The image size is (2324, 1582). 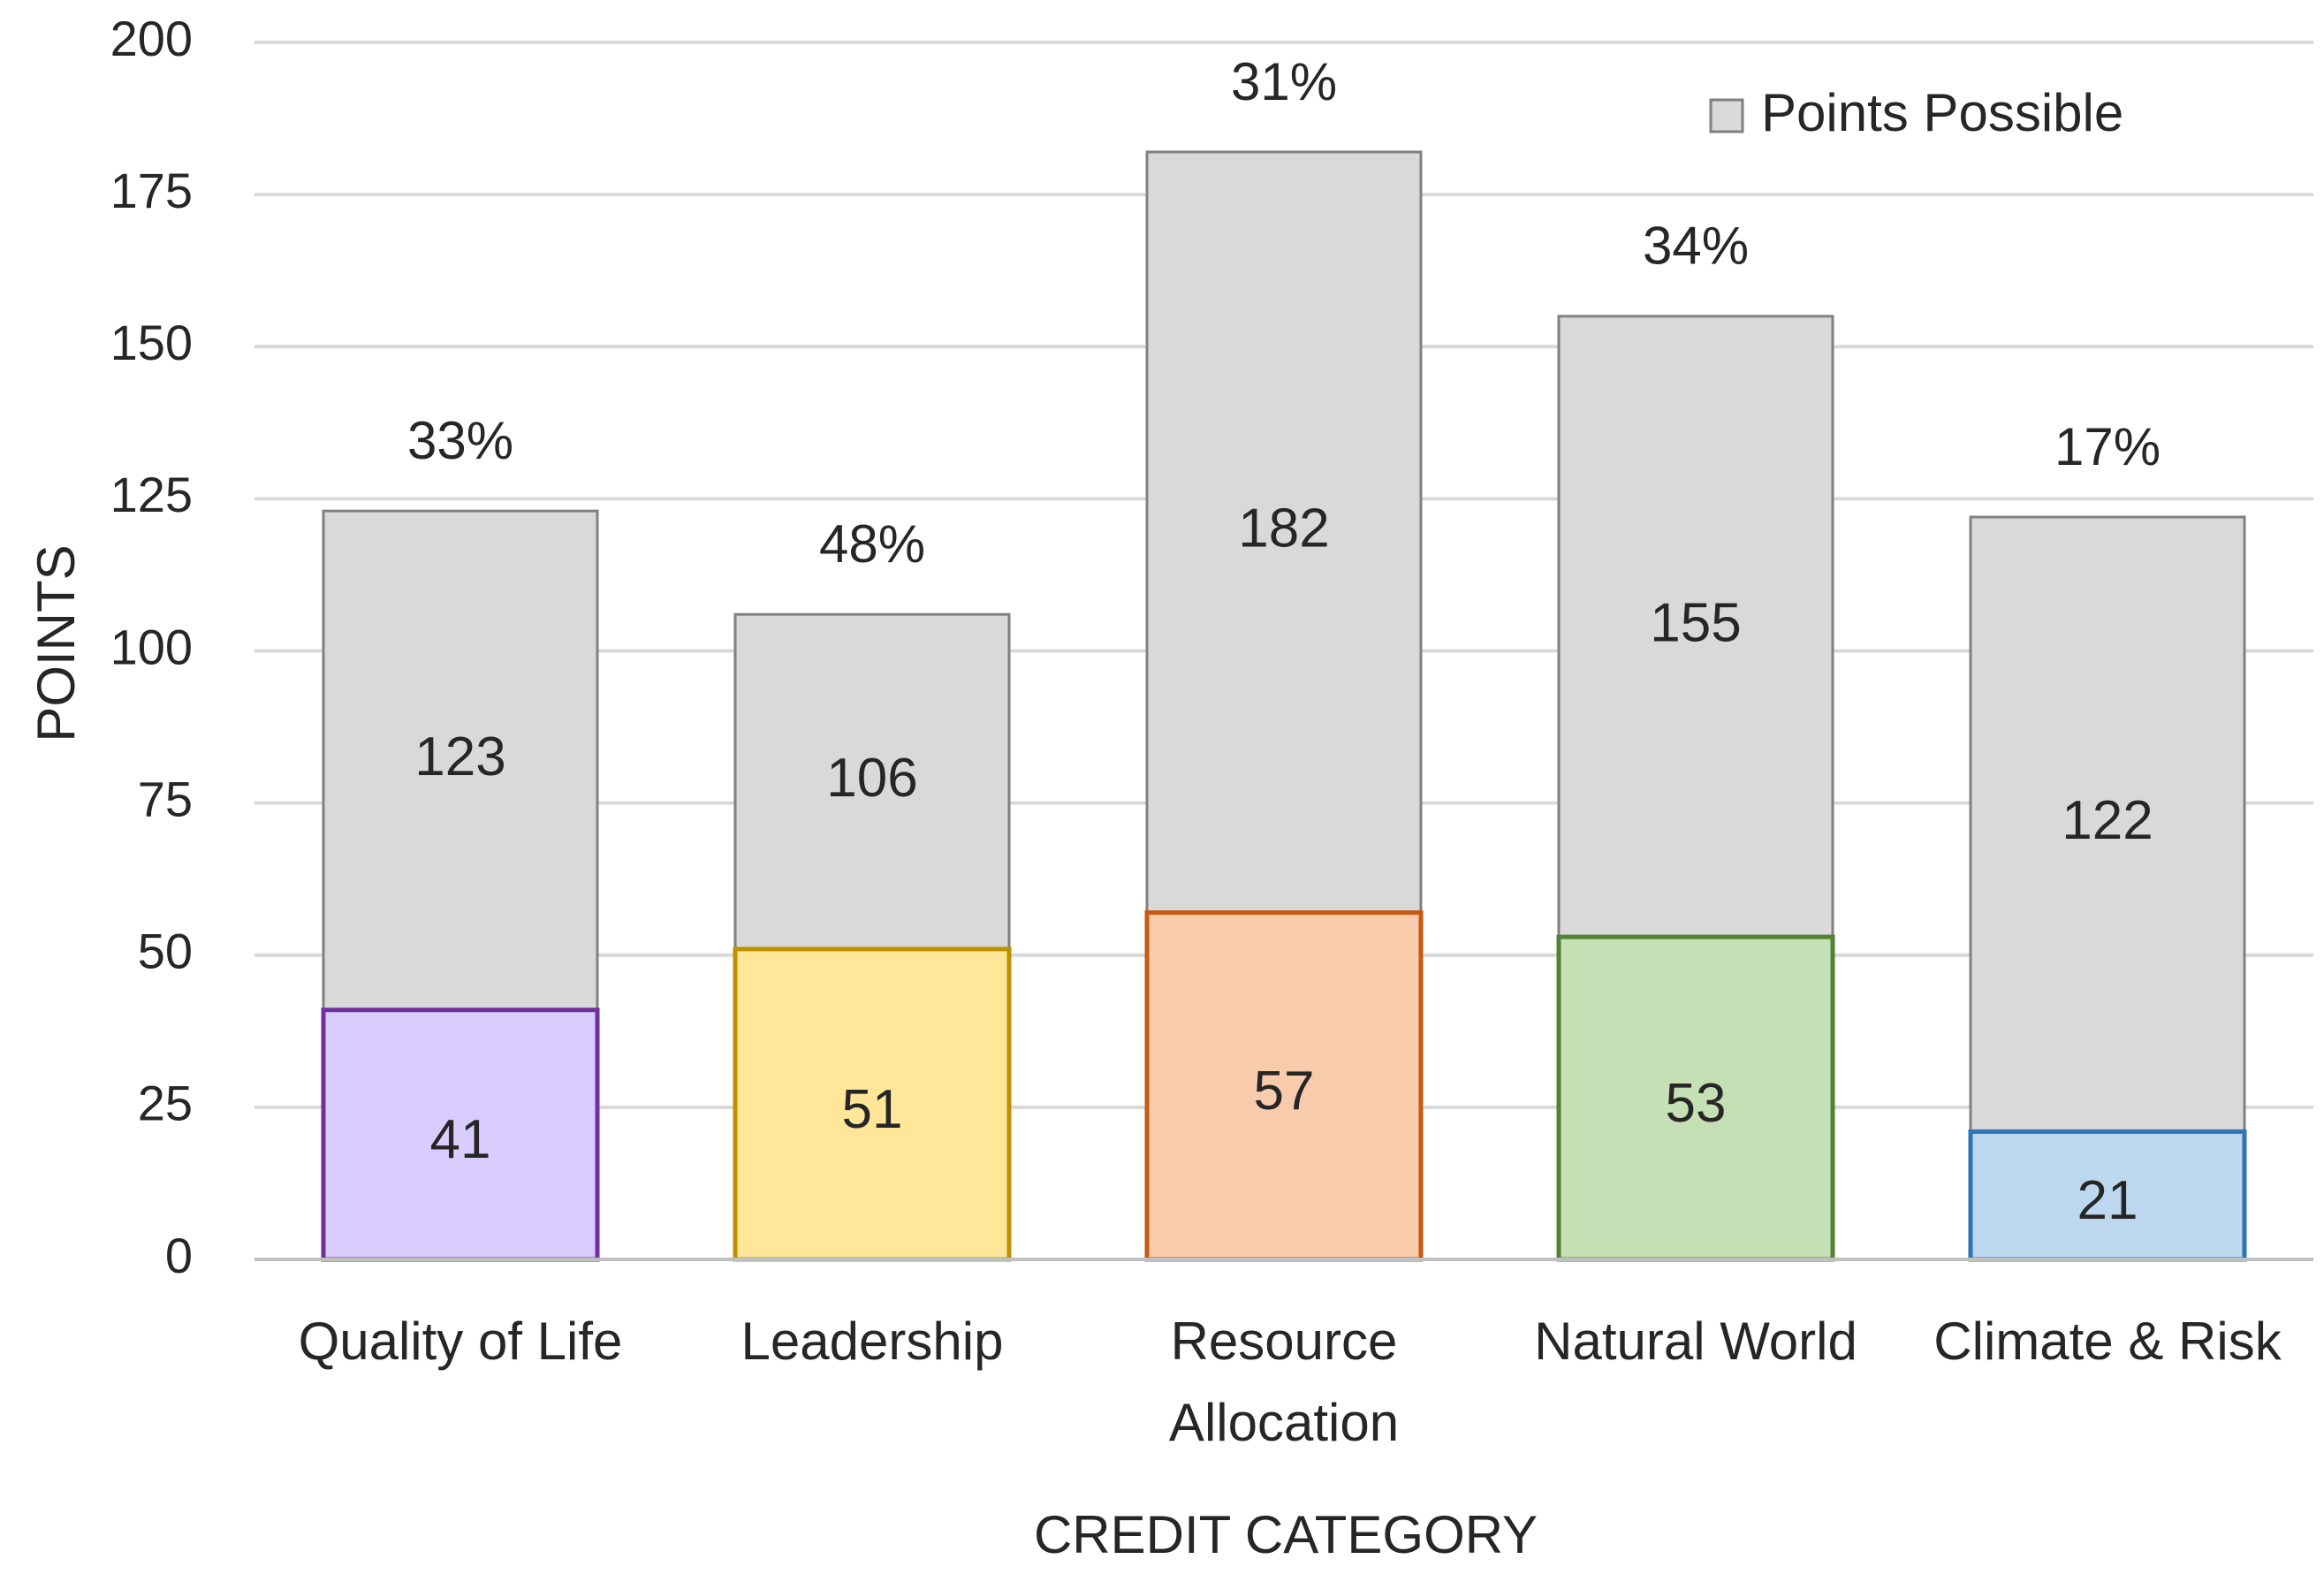 I want to click on x-tick-label: Leadership, so click(x=872, y=1342).